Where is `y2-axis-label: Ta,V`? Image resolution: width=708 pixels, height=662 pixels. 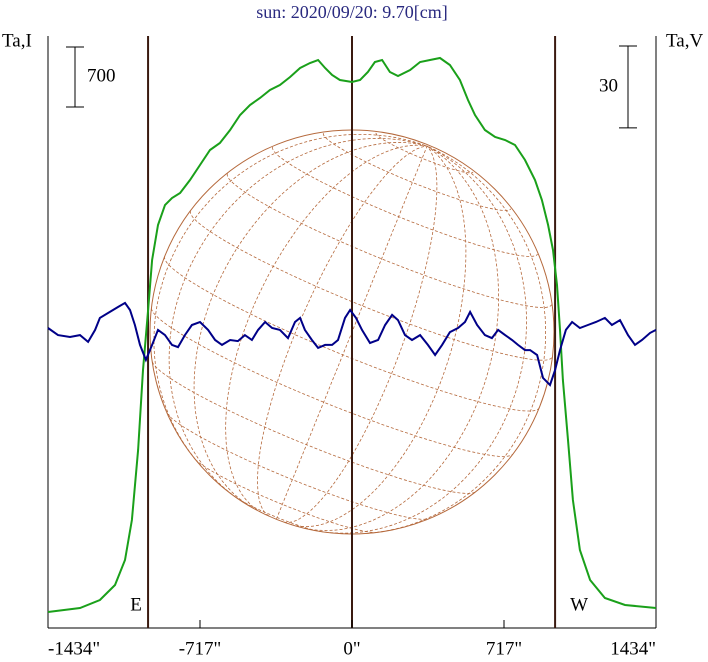
y2-axis-label: Ta,V is located at coordinates (684, 40).